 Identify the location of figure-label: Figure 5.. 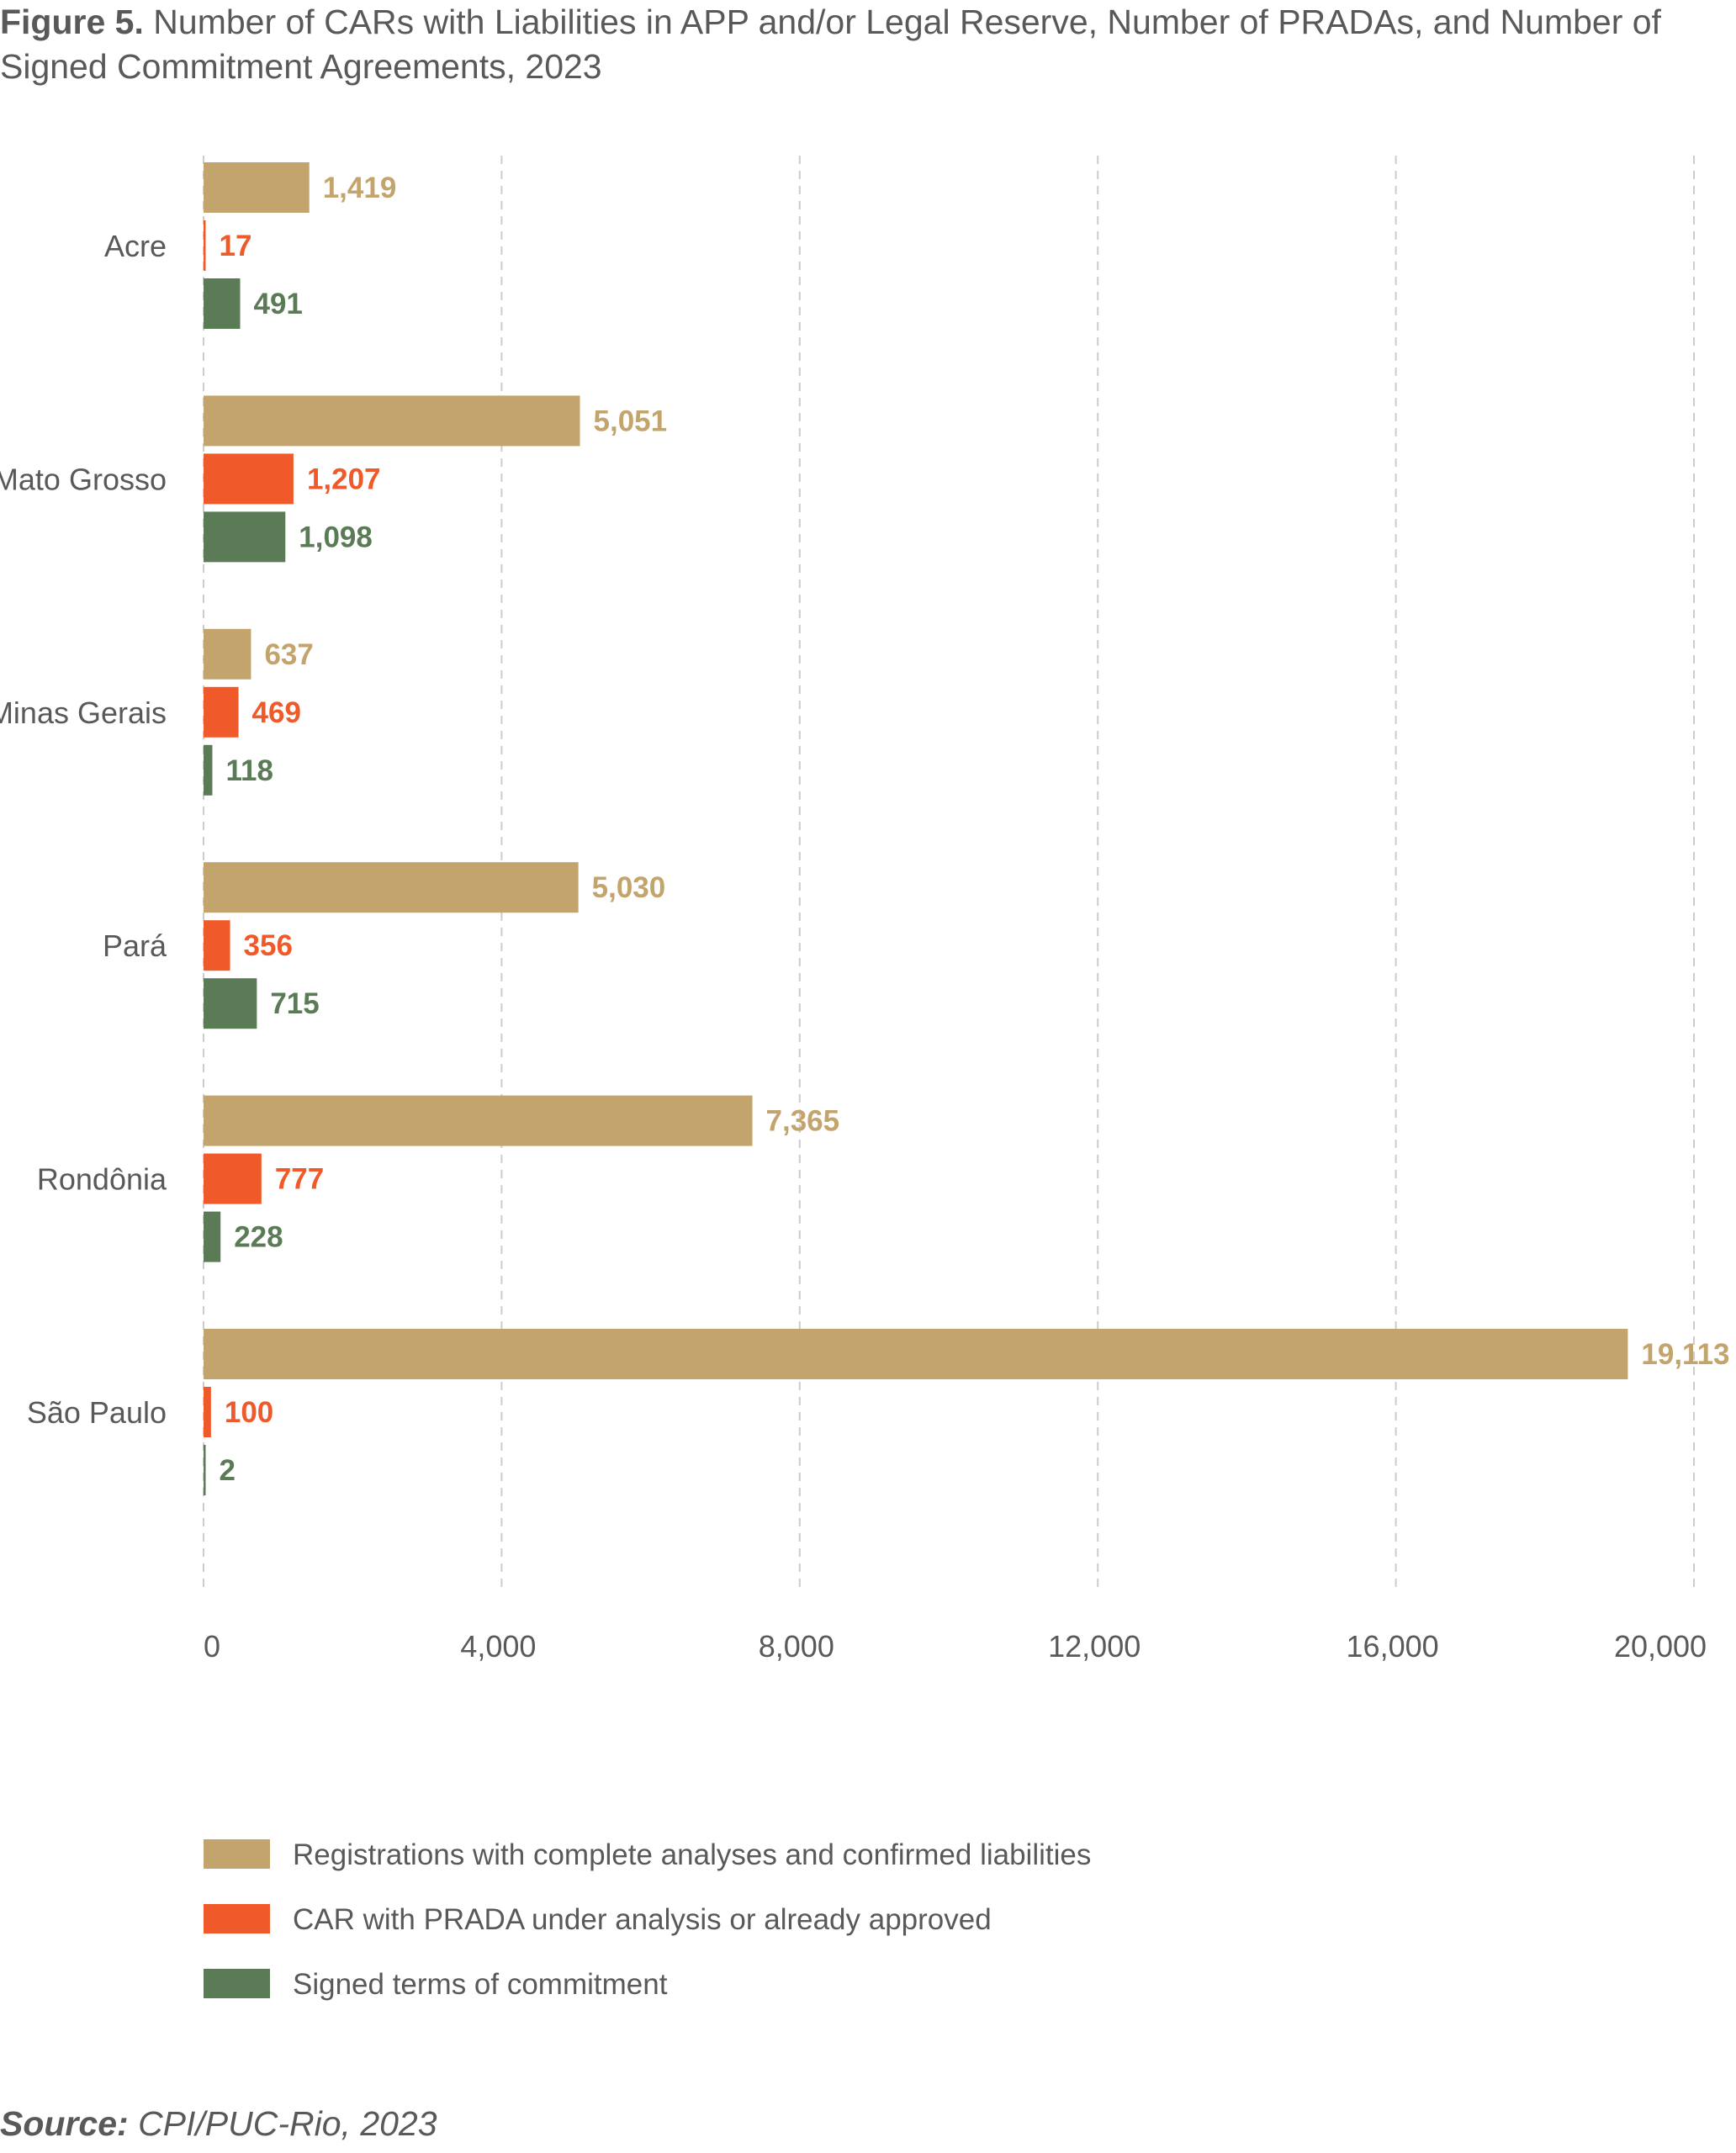
(72, 22).